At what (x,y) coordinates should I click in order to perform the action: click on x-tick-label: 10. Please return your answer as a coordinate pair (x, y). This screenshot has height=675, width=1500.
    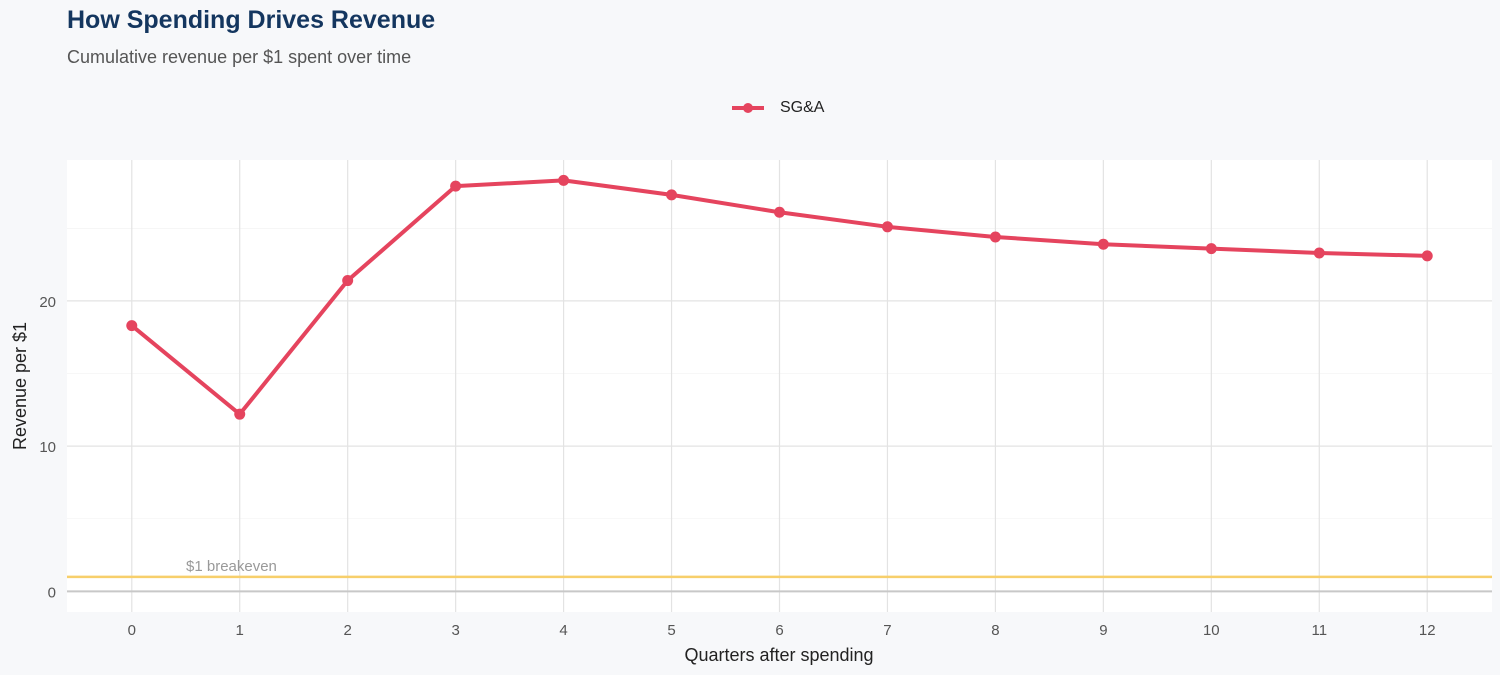
    Looking at the image, I should click on (1211, 630).